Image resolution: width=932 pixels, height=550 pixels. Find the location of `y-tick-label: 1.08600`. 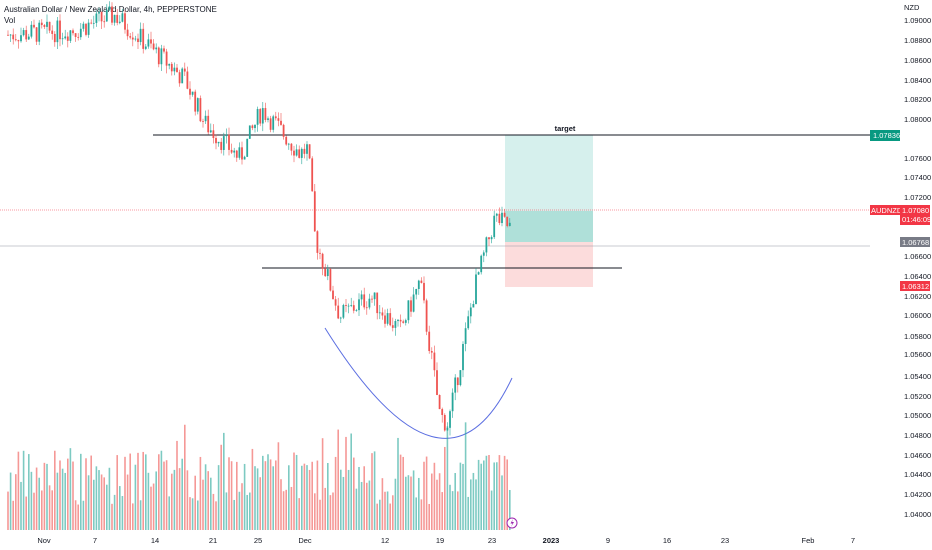

y-tick-label: 1.08600 is located at coordinates (917, 60).